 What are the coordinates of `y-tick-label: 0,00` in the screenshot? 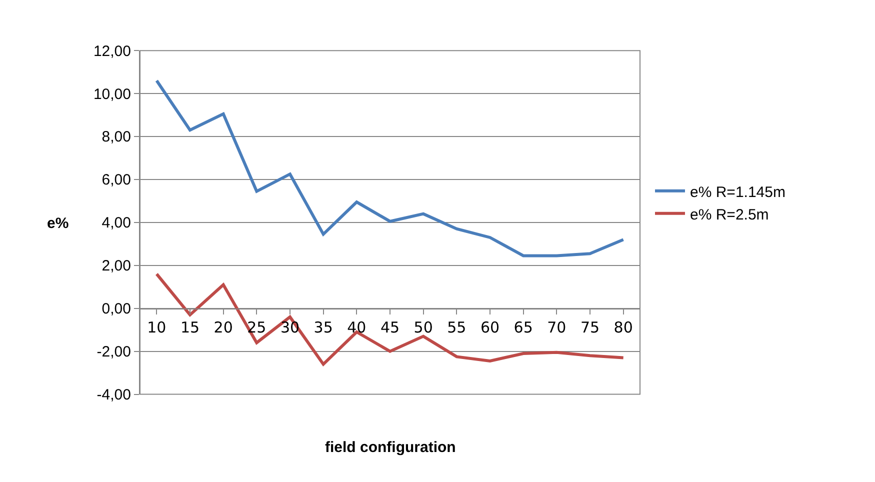 It's located at (116, 309).